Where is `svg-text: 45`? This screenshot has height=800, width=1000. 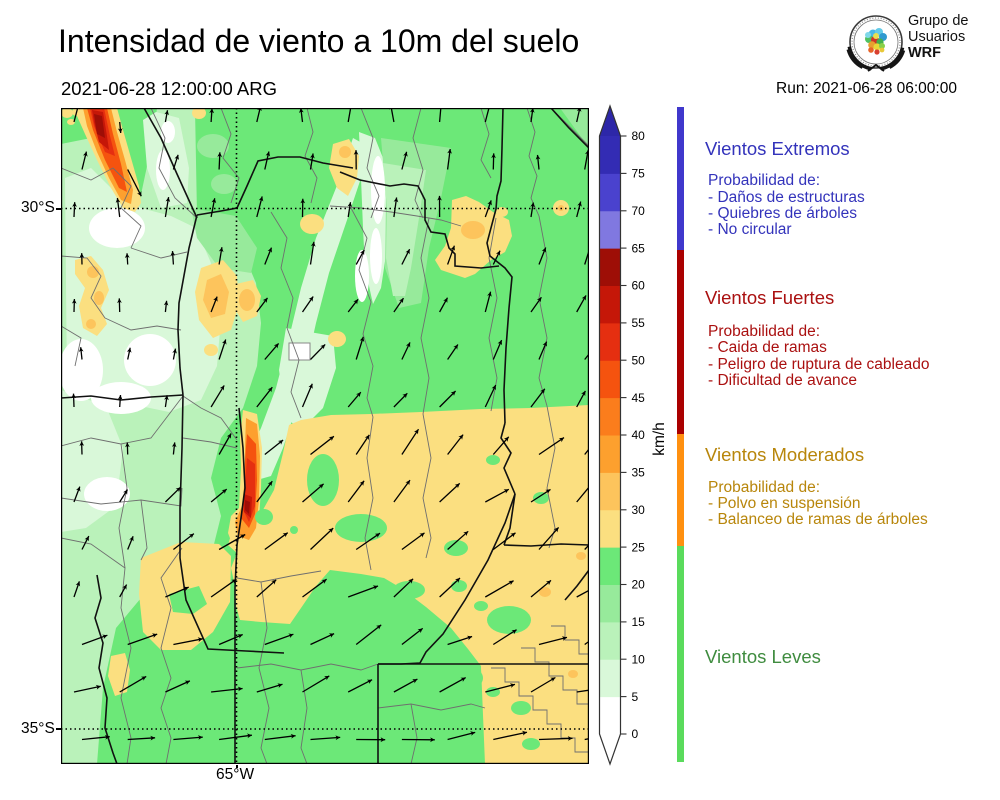 svg-text: 45 is located at coordinates (639, 398).